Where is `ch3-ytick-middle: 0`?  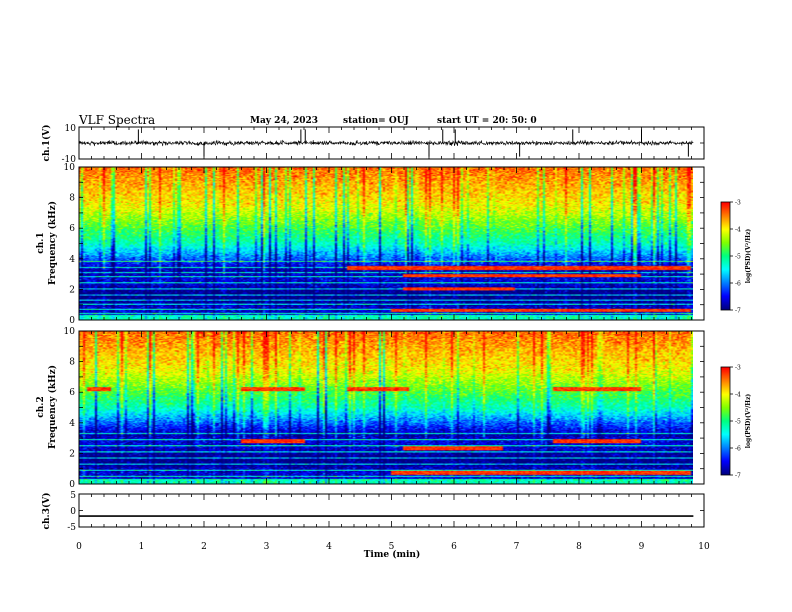
ch3-ytick-middle: 0 is located at coordinates (73, 512).